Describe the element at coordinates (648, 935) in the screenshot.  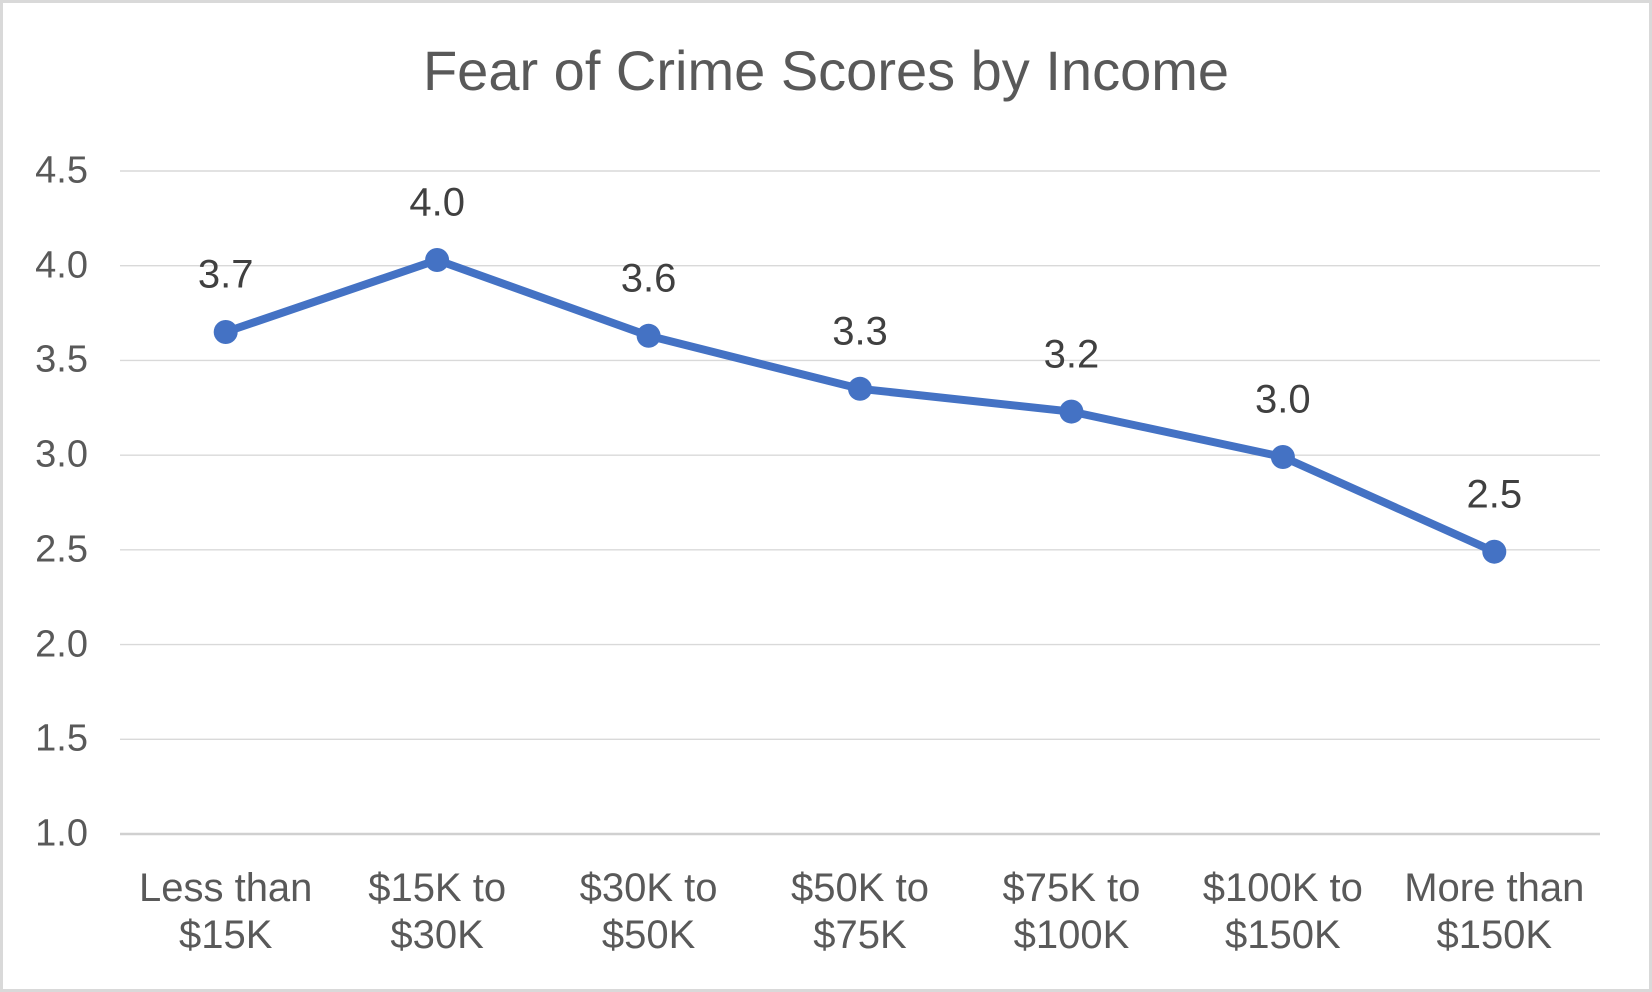
I see `x-category-label-line: $50K` at that location.